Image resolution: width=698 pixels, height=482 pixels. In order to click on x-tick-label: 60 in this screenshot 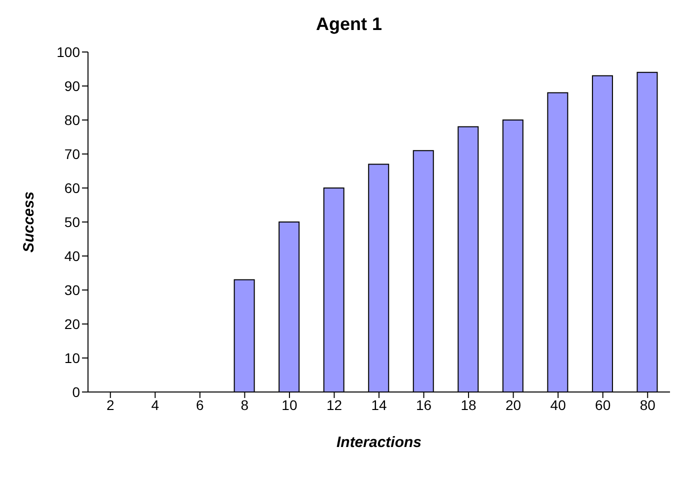, I will do `click(603, 404)`.